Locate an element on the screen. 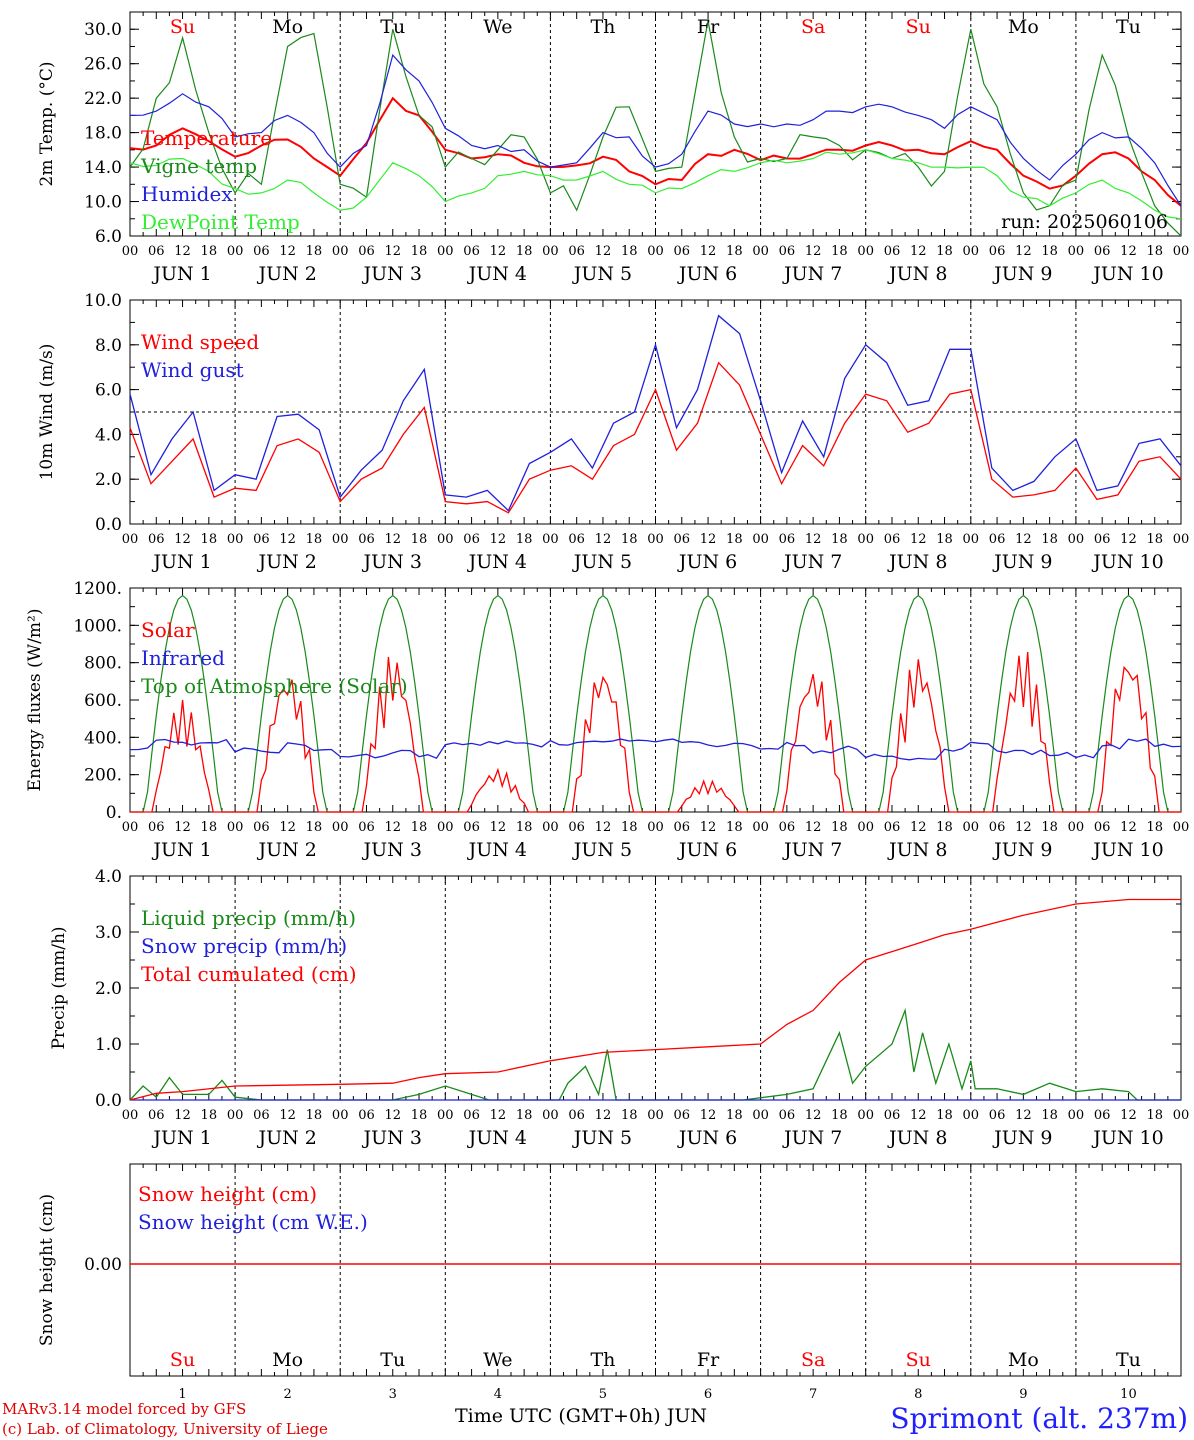 This screenshot has width=1194, height=1440. series-wind-gust is located at coordinates (655, 413).